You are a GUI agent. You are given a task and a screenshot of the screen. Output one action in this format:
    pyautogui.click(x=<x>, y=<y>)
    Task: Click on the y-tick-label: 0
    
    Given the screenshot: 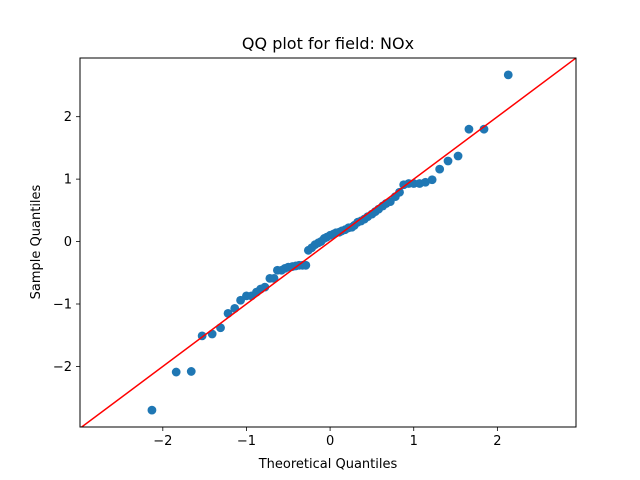 What is the action you would take?
    pyautogui.click(x=68, y=242)
    